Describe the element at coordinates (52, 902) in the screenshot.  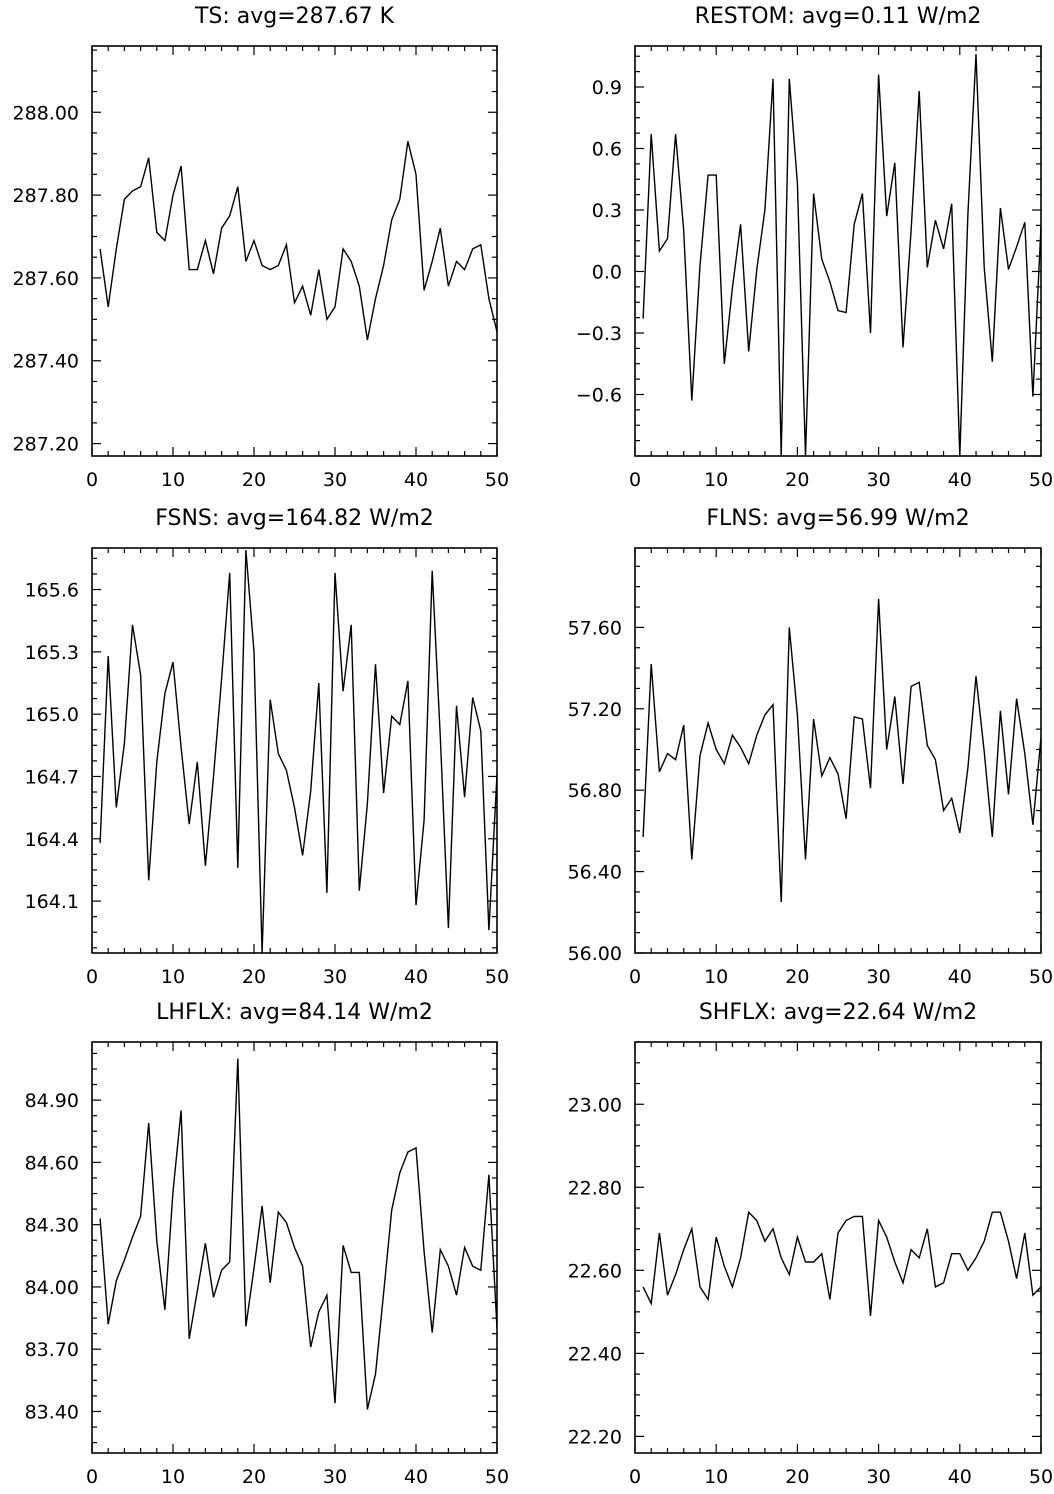
I see `y-tick-label: 164.1` at that location.